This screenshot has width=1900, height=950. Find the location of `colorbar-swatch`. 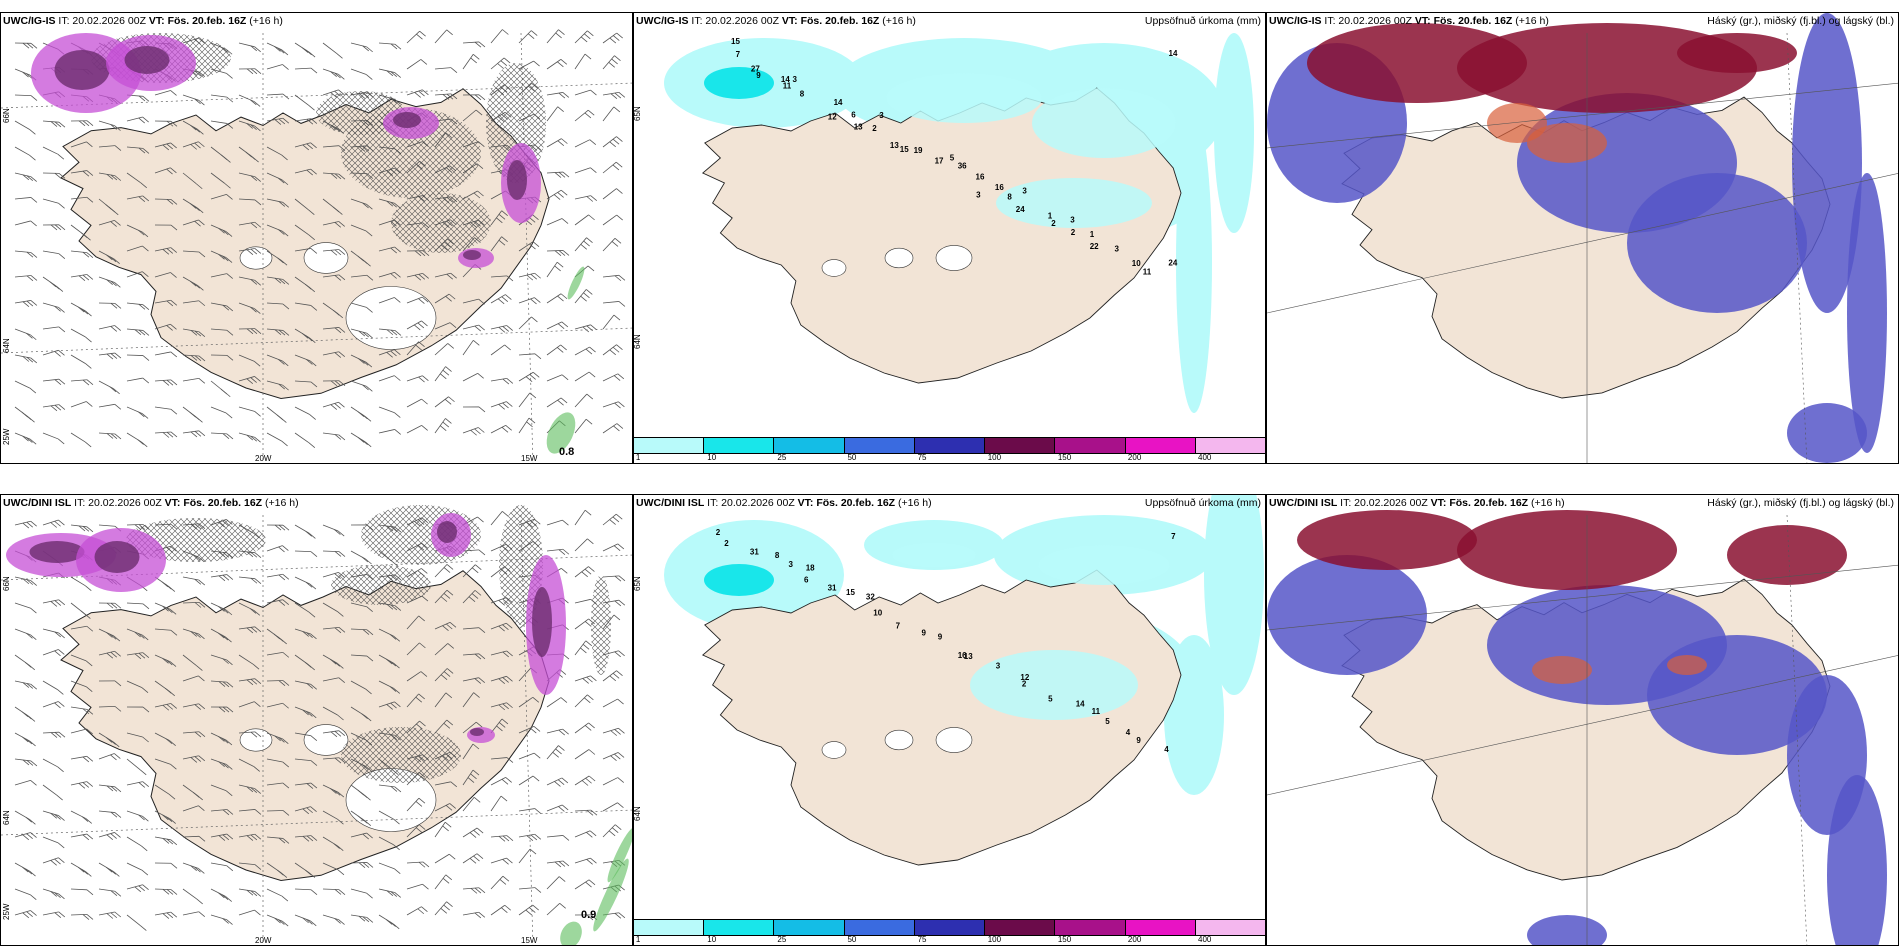

colorbar-swatch is located at coordinates (739, 445).